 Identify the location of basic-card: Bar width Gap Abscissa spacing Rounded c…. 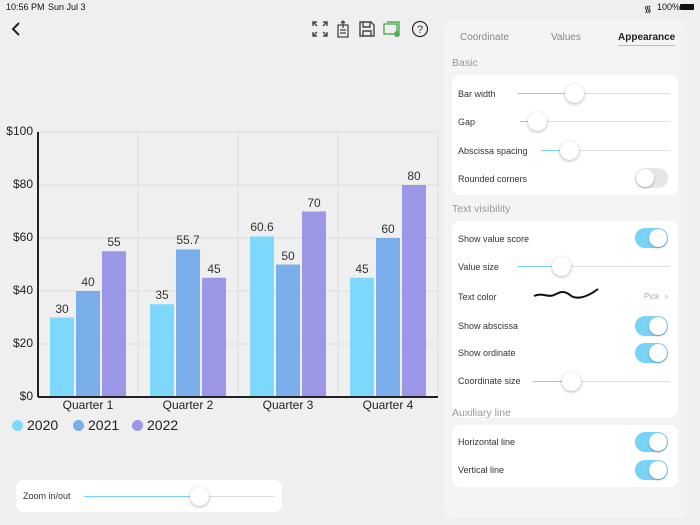
(565, 135).